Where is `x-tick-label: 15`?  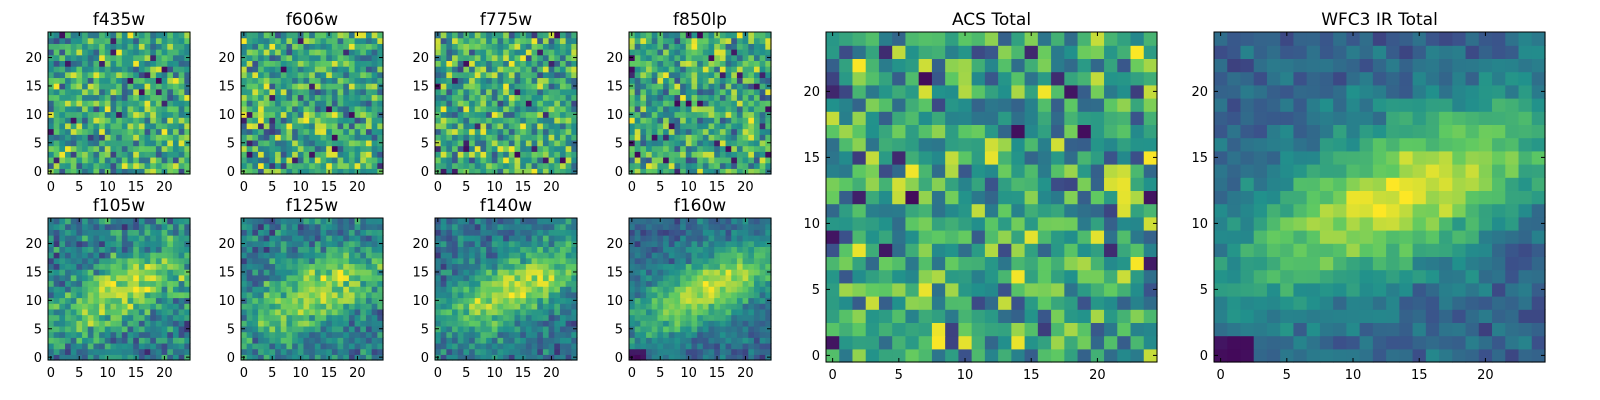 x-tick-label: 15 is located at coordinates (329, 373).